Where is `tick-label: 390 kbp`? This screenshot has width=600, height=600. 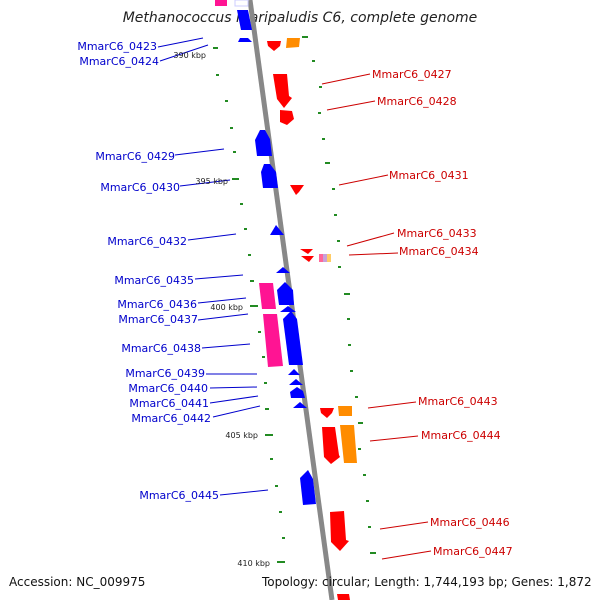
tick-label: 390 kbp is located at coordinates (189, 55).